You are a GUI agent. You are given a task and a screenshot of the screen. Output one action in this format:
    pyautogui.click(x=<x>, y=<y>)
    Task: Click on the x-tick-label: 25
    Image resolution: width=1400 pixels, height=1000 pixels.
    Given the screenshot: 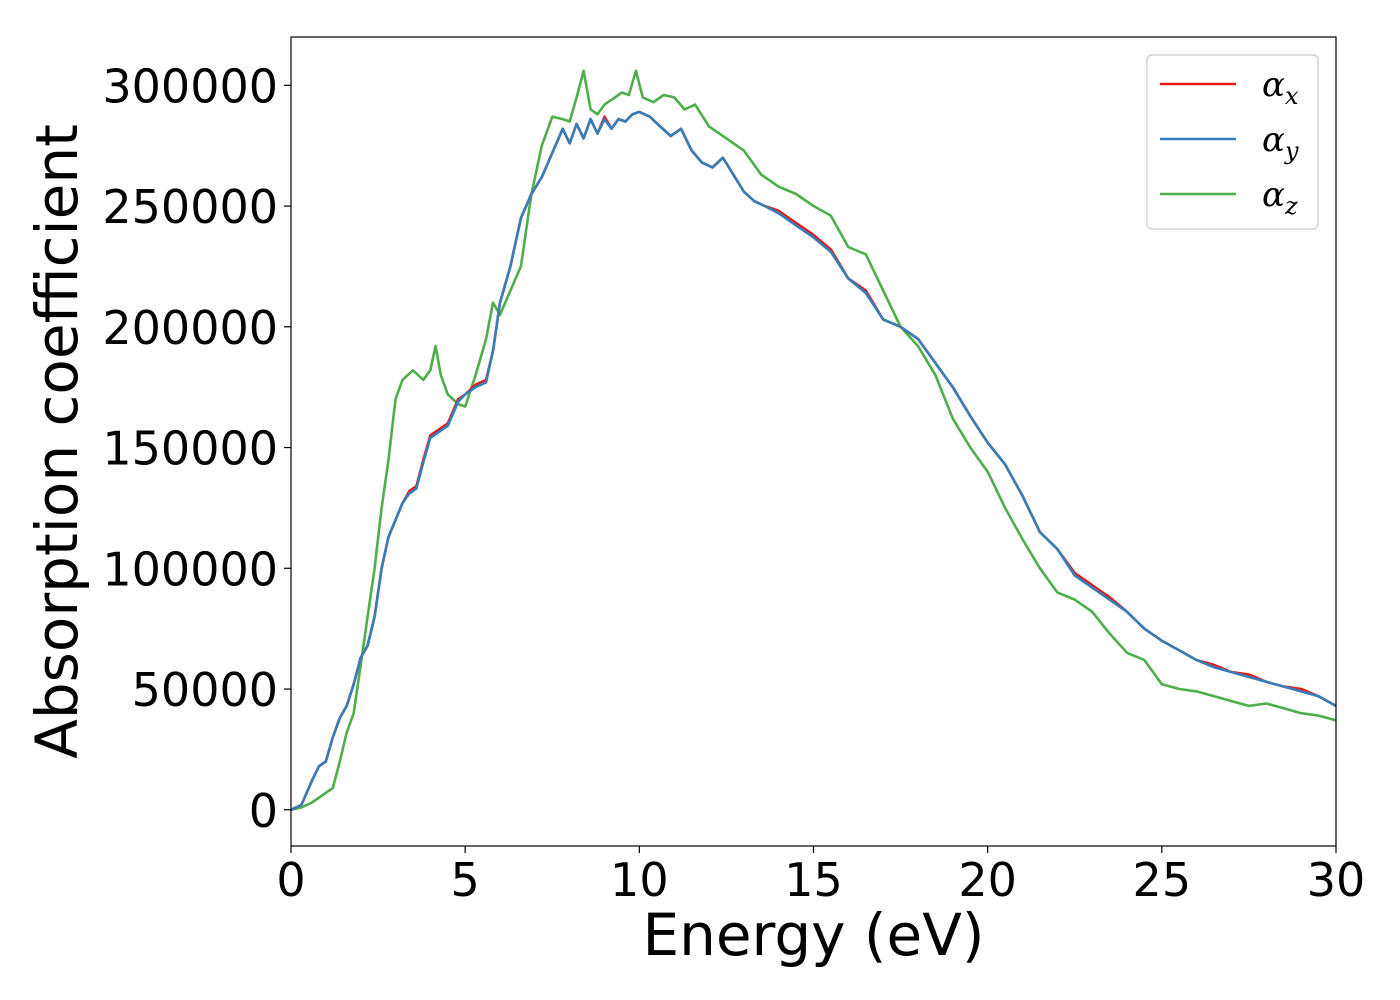 What is the action you would take?
    pyautogui.click(x=1162, y=880)
    